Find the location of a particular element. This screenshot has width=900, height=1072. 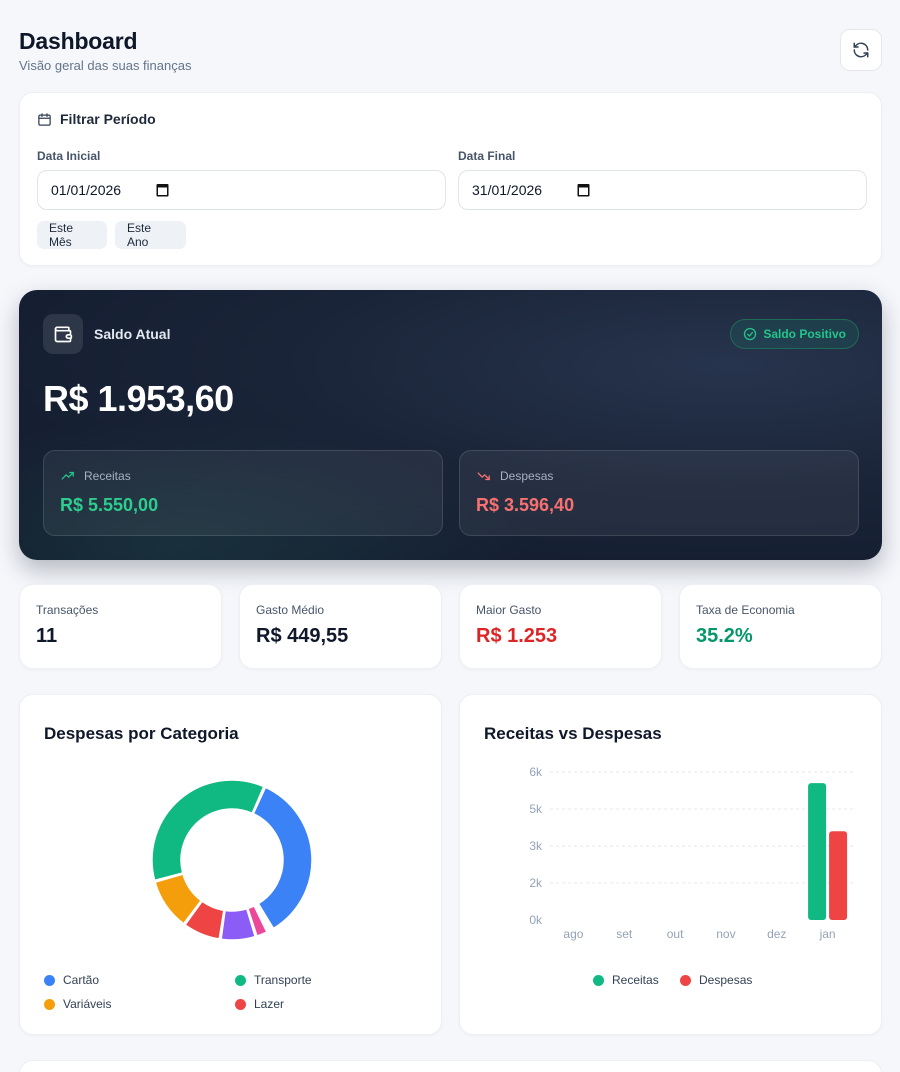

start-date-value: 01/01/2026 is located at coordinates (86, 190).